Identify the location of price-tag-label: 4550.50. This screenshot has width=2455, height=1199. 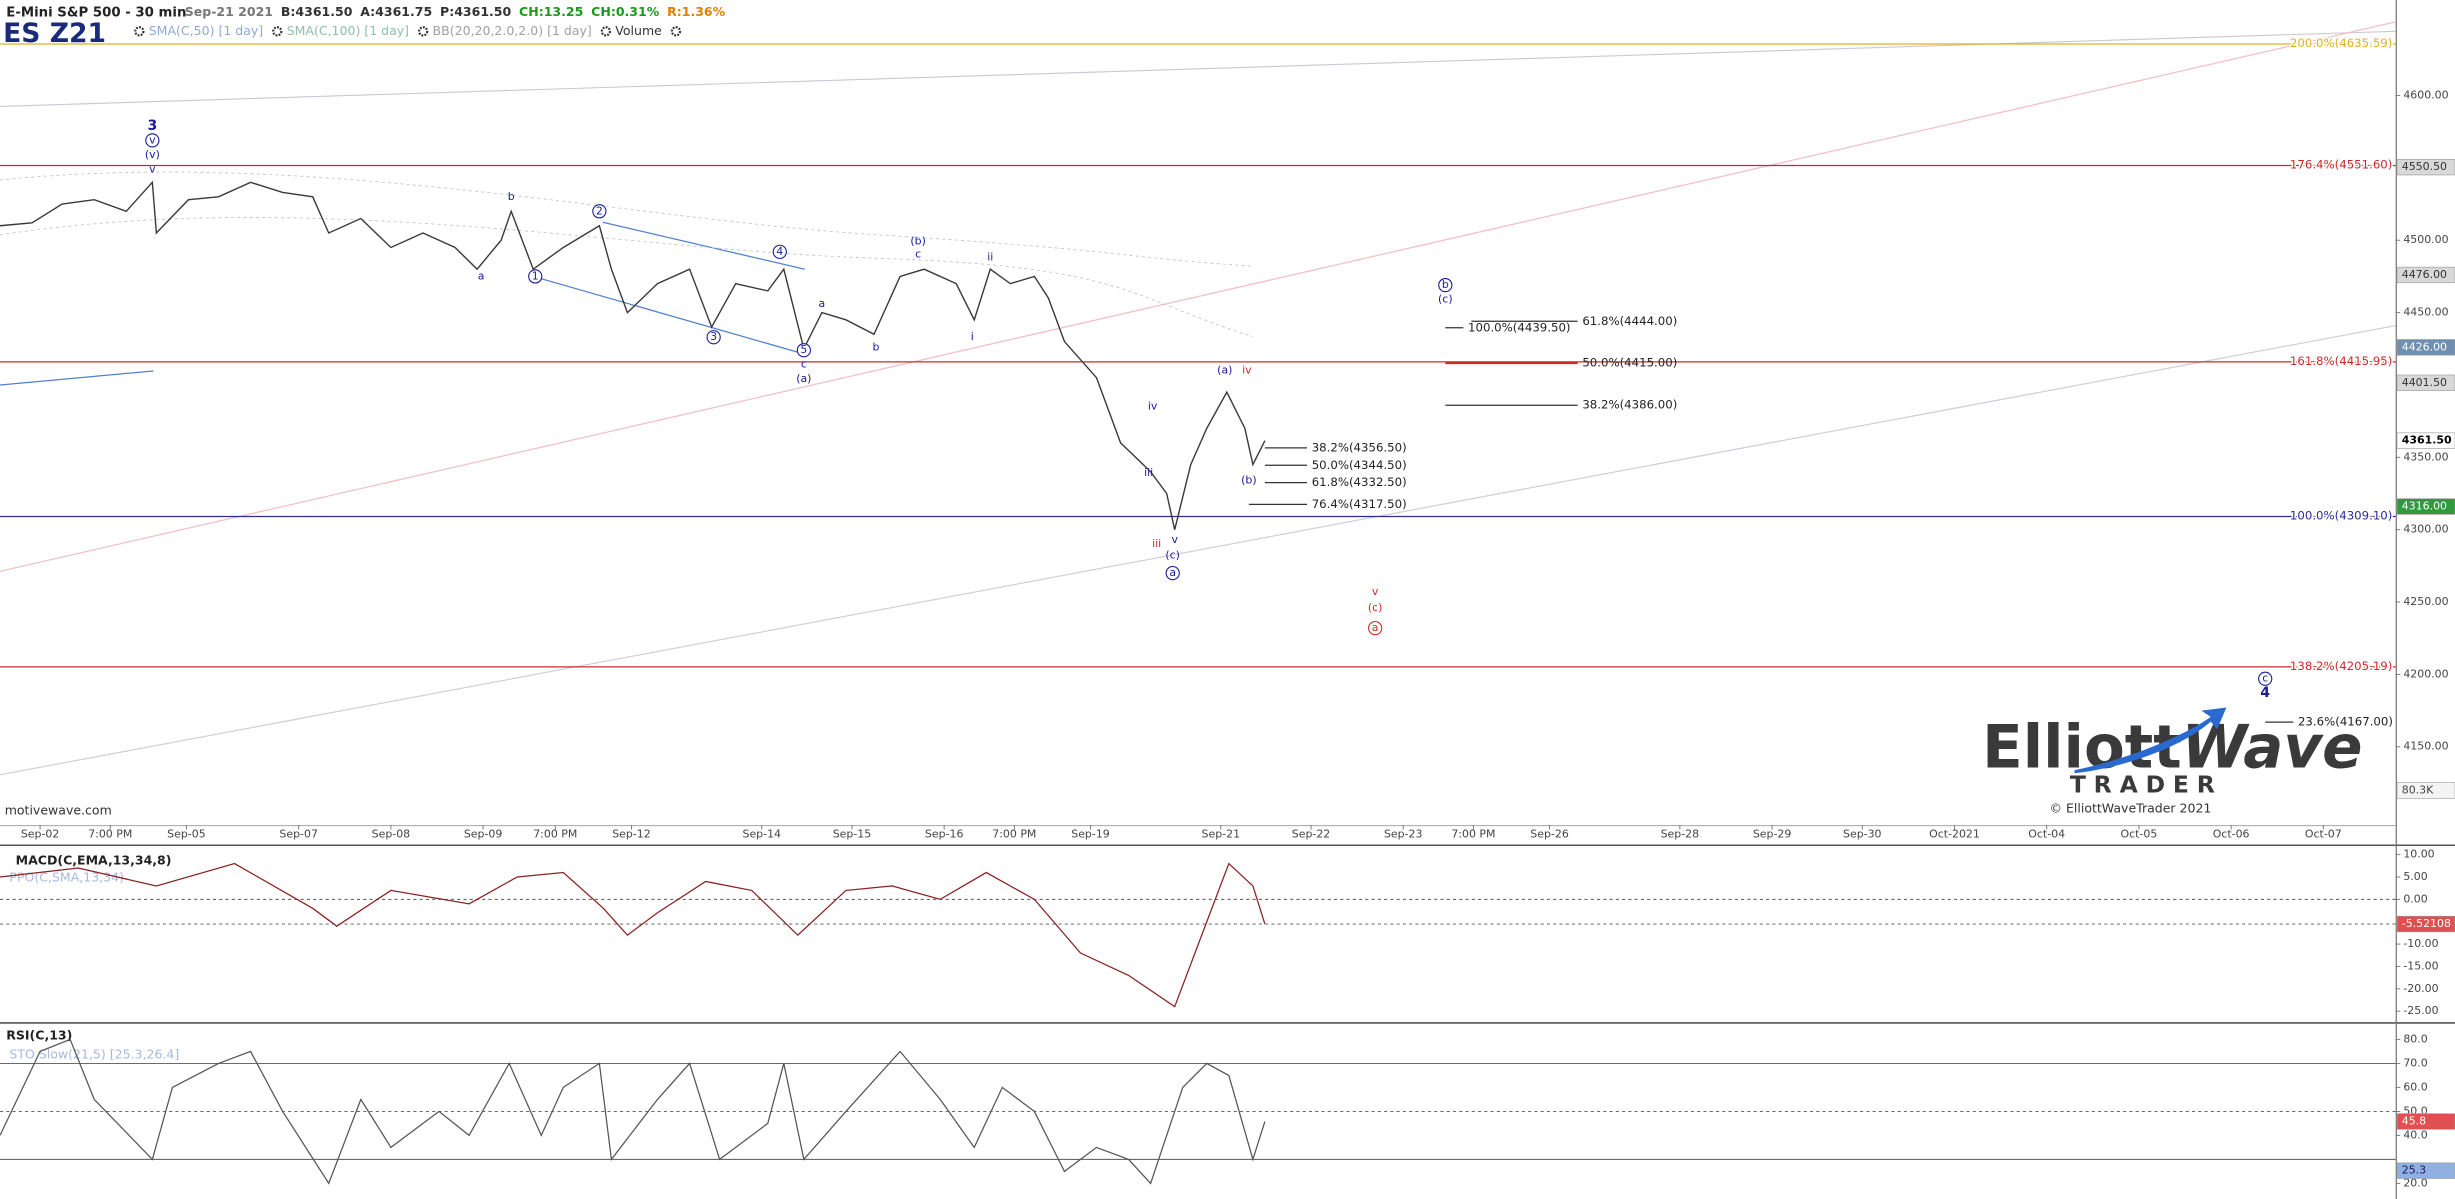
(2424, 166).